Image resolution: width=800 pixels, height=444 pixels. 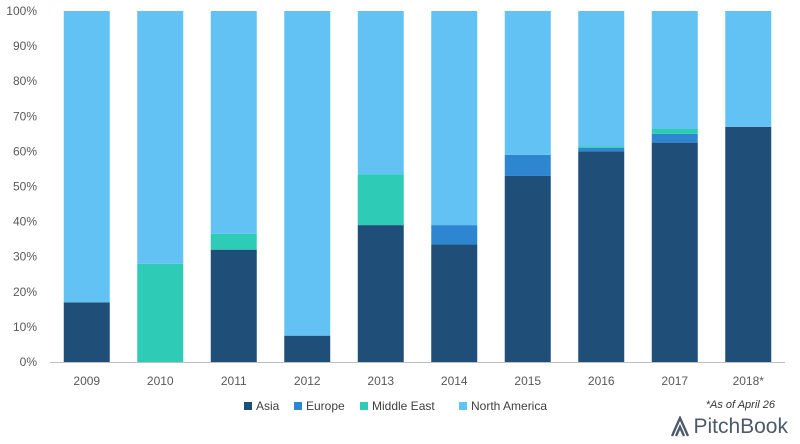 What do you see at coordinates (21, 11) in the screenshot?
I see `y-tick-label: 100%` at bounding box center [21, 11].